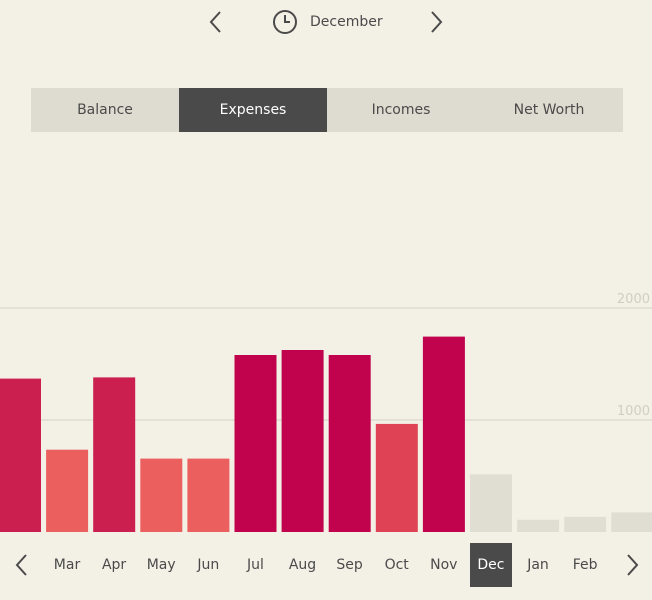  What do you see at coordinates (302, 565) in the screenshot?
I see `month-label-aug: Aug` at bounding box center [302, 565].